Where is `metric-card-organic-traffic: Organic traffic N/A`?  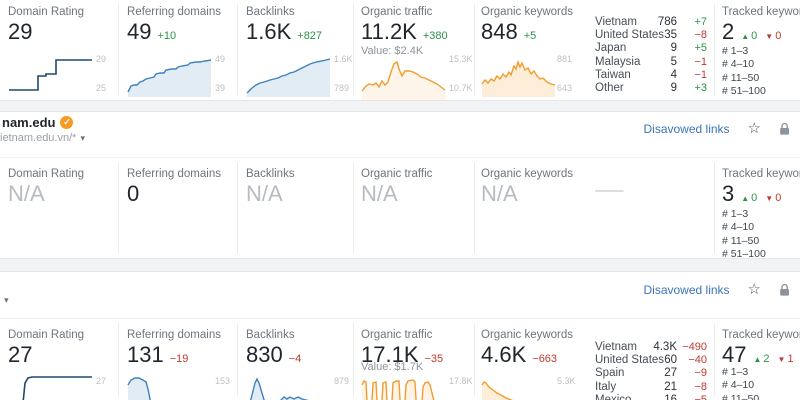
metric-card-organic-traffic: Organic traffic N/A is located at coordinates (414, 208).